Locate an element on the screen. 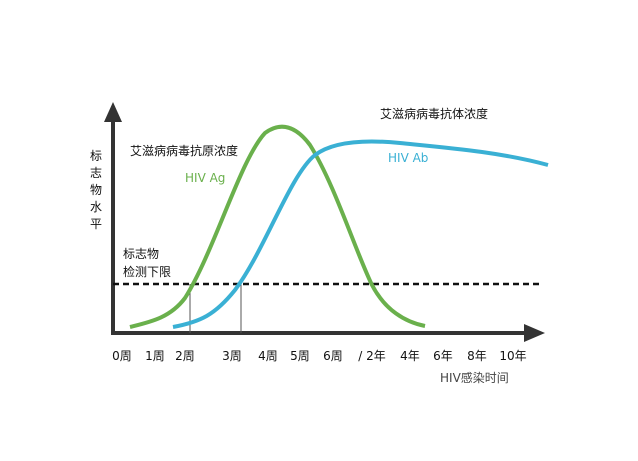 The width and height of the screenshot is (638, 461). y-label-char: 物 is located at coordinates (96, 190).